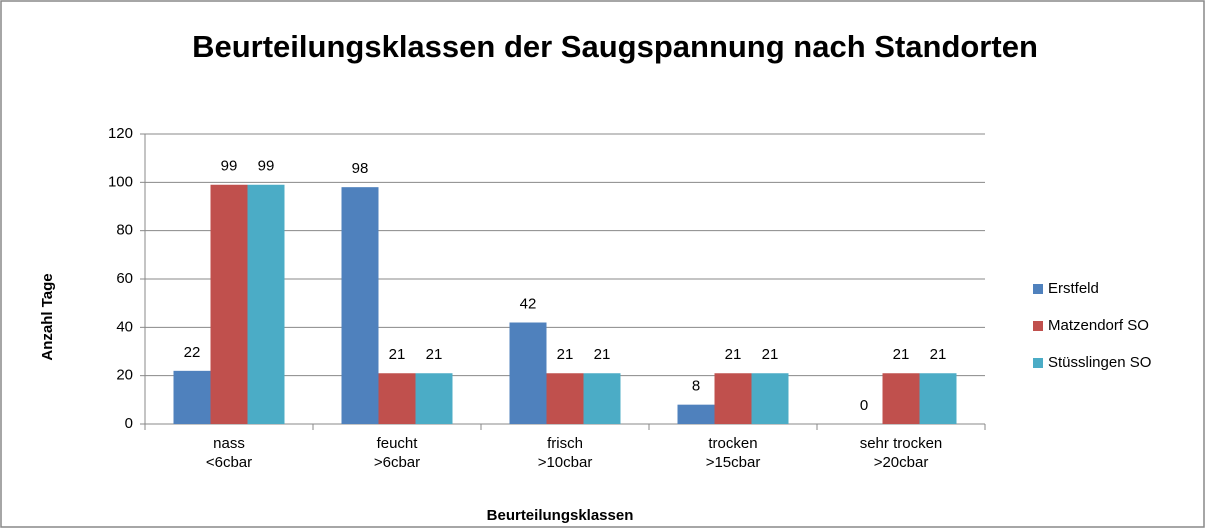 Image resolution: width=1205 pixels, height=528 pixels. Describe the element at coordinates (565, 462) in the screenshot. I see `x-tick-label: >10cbar` at that location.